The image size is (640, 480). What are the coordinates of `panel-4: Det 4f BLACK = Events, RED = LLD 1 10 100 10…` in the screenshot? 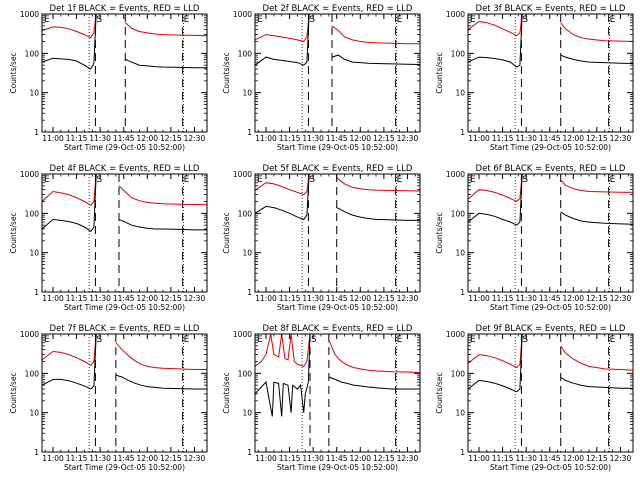 It's located at (108, 238).